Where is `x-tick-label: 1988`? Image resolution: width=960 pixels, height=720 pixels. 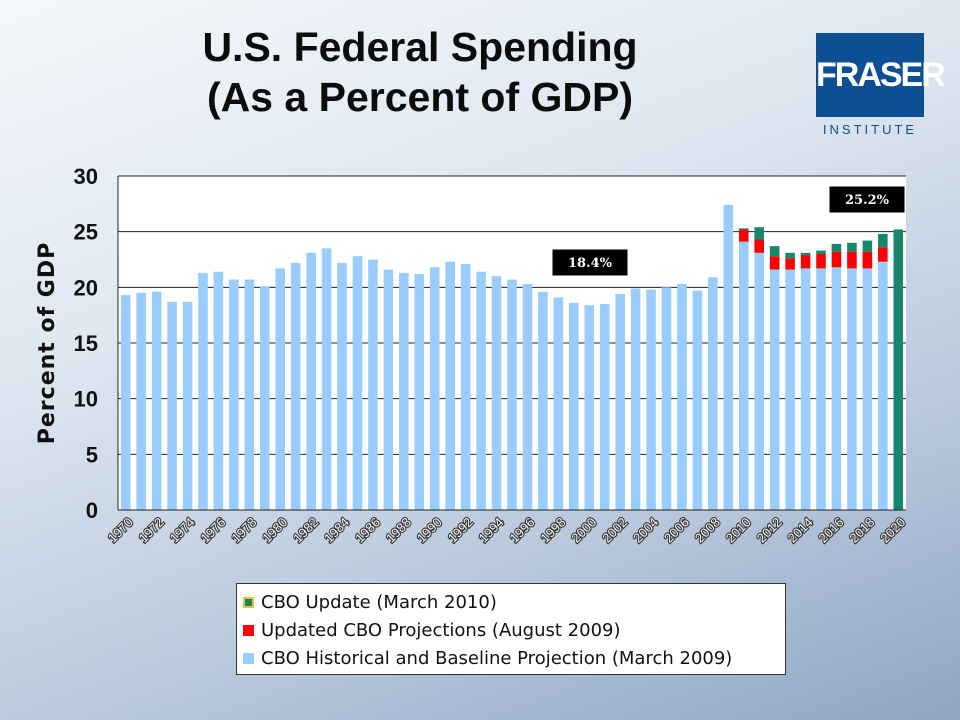
x-tick-label: 1988 is located at coordinates (398, 530).